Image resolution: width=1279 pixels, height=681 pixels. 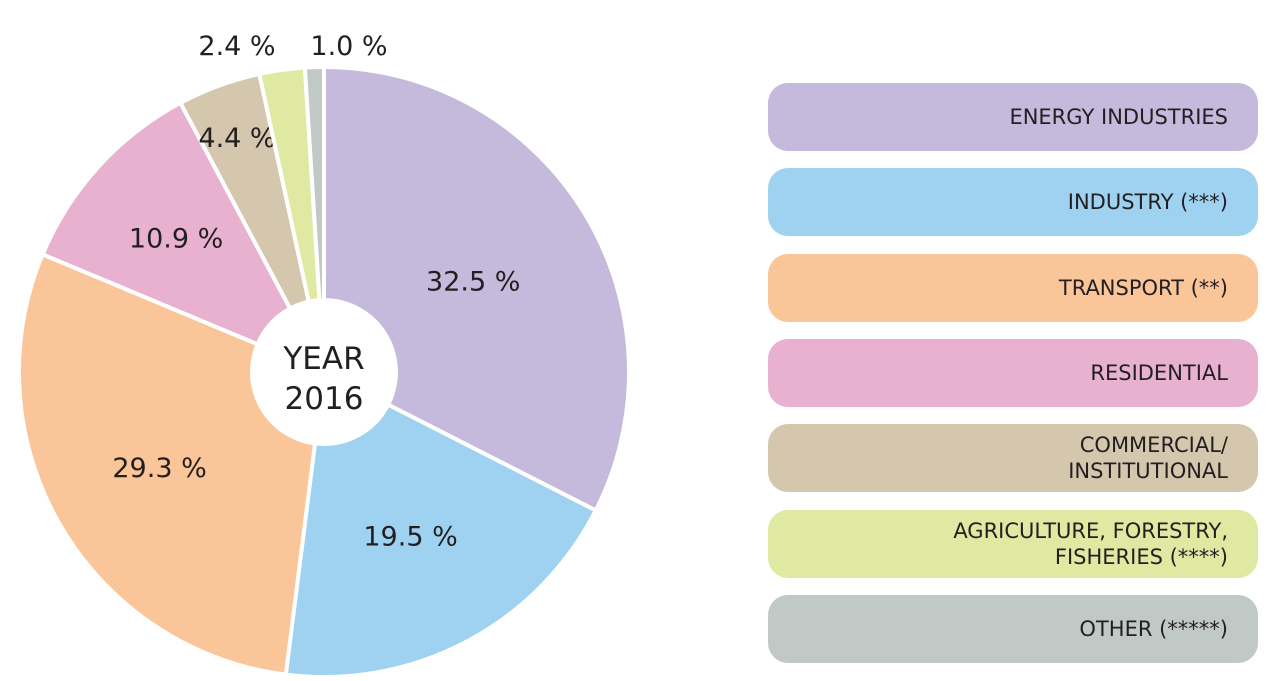 I want to click on legend-item: TRANSPORT (**), so click(x=1013, y=287).